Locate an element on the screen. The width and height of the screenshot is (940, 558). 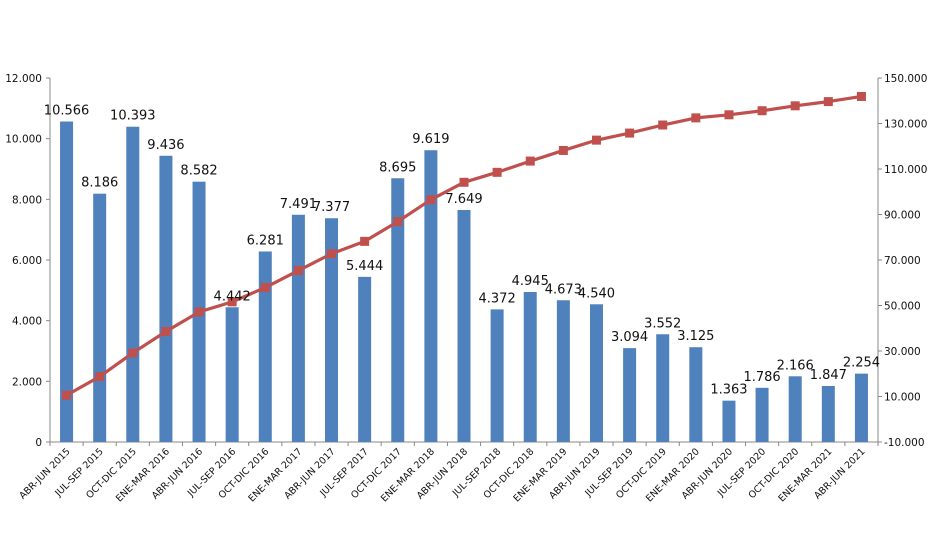
bar-data-label: 10.566 is located at coordinates (67, 110).